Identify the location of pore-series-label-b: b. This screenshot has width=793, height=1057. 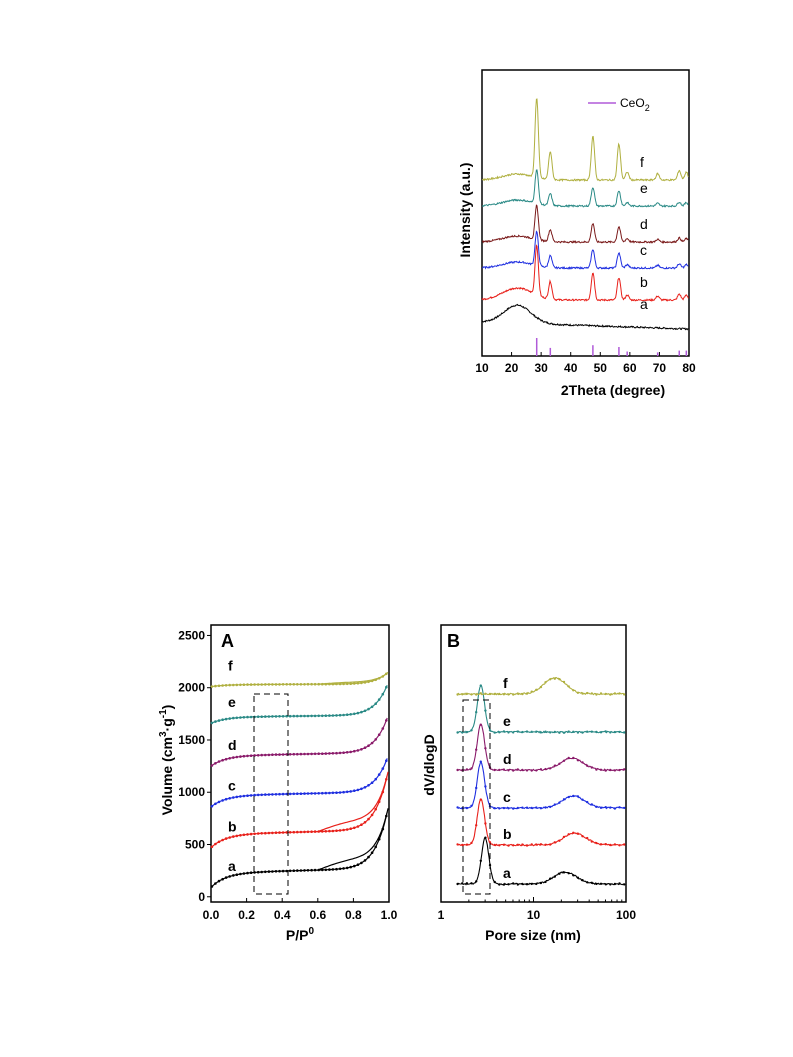
(507, 834).